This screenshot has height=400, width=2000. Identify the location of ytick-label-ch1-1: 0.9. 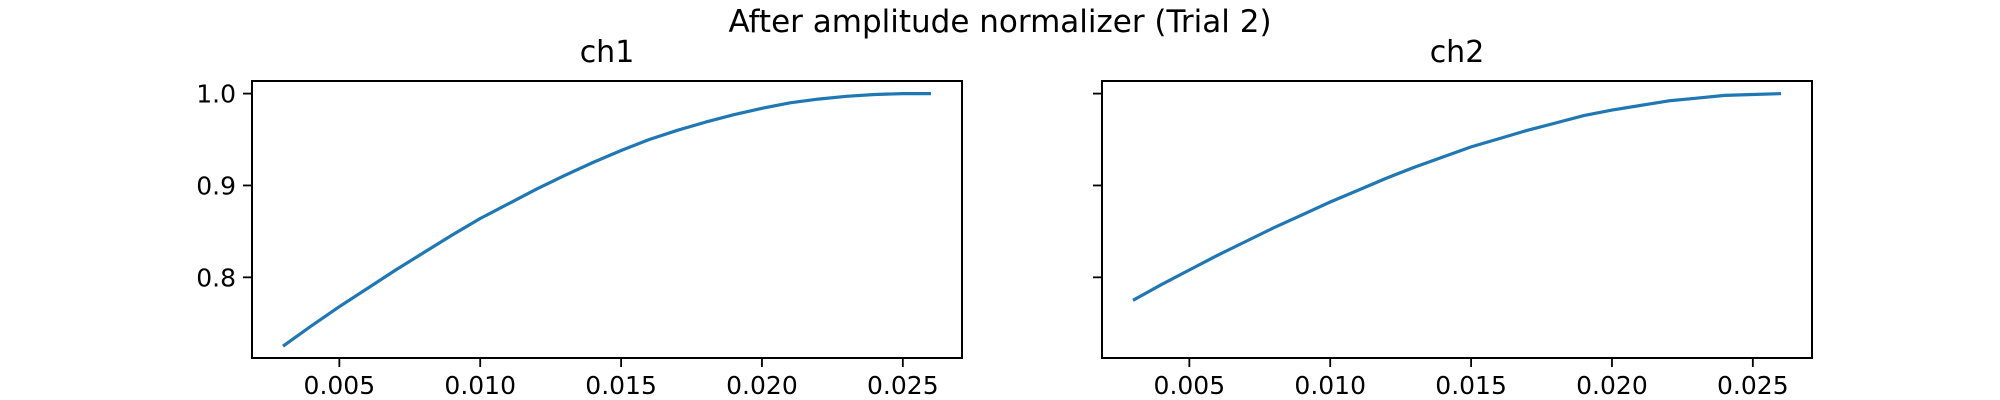
(216, 185).